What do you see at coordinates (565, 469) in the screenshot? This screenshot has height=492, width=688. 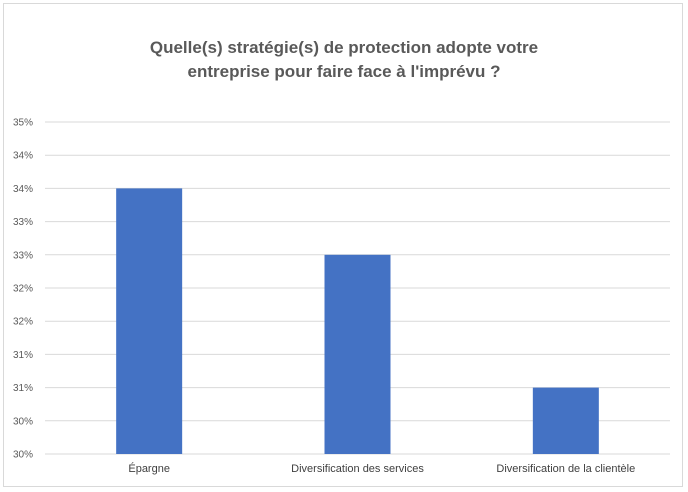 I see `x-category-label: Diversification de la clientèle` at bounding box center [565, 469].